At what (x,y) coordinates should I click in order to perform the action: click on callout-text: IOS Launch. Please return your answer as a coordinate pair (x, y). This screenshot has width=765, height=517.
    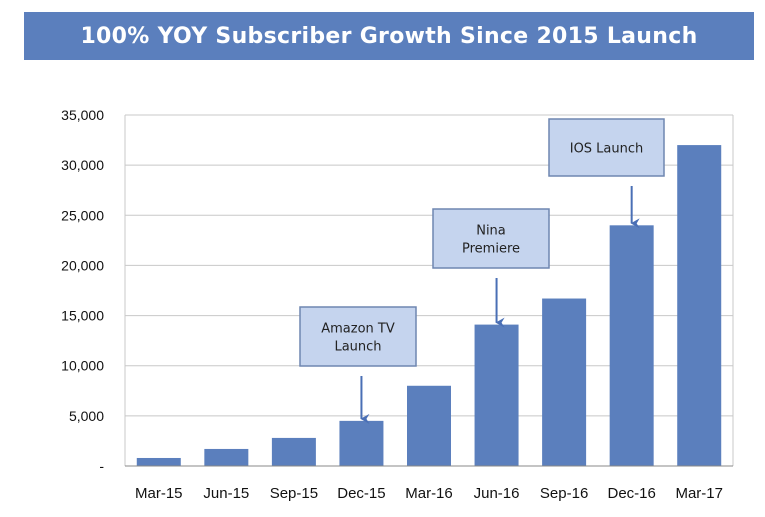
    Looking at the image, I should click on (607, 149).